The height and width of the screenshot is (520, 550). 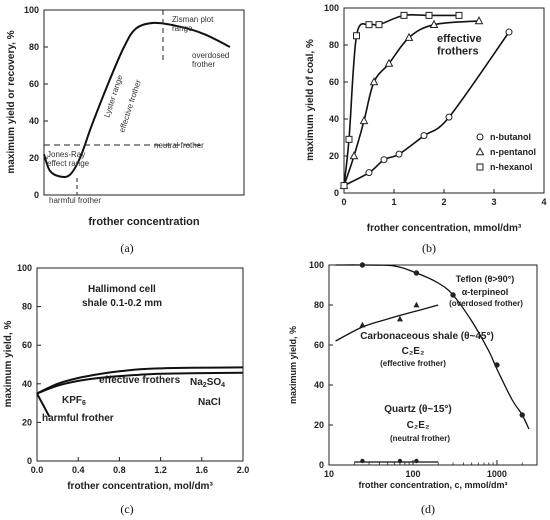 I want to click on panel-a-x-label: frother concentration, so click(x=144, y=222).